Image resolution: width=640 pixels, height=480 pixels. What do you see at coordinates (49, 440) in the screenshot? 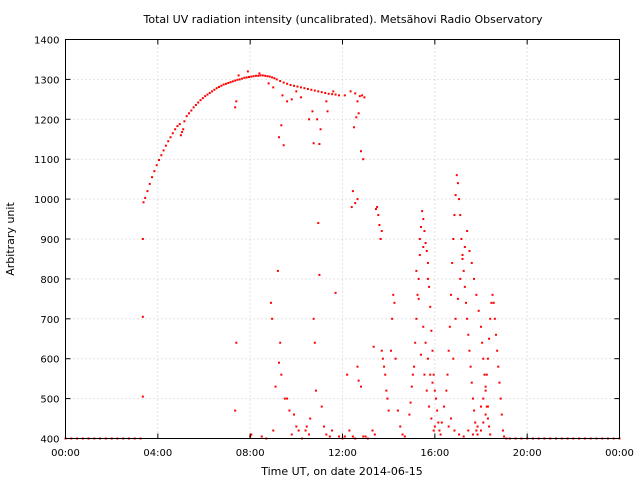
I see `y-tick-label: 400` at bounding box center [49, 440].